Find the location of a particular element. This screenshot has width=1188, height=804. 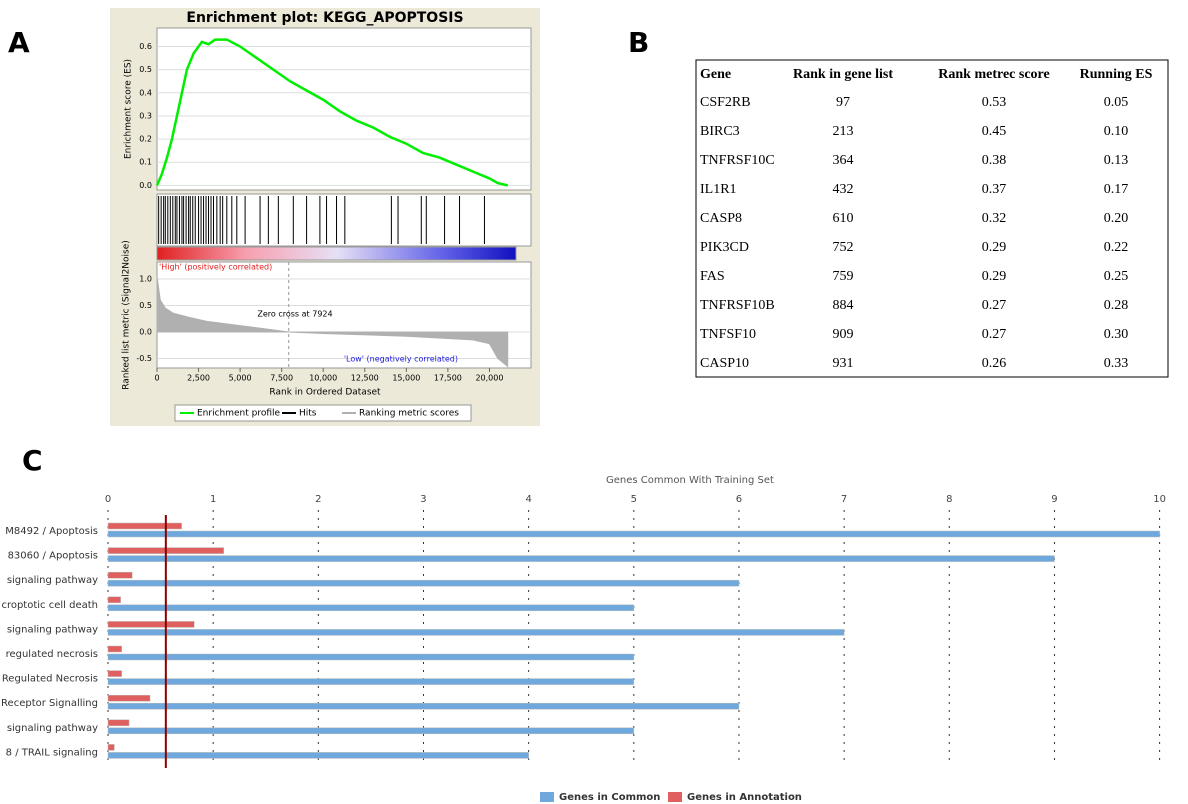

table-cell: 909 is located at coordinates (843, 334).